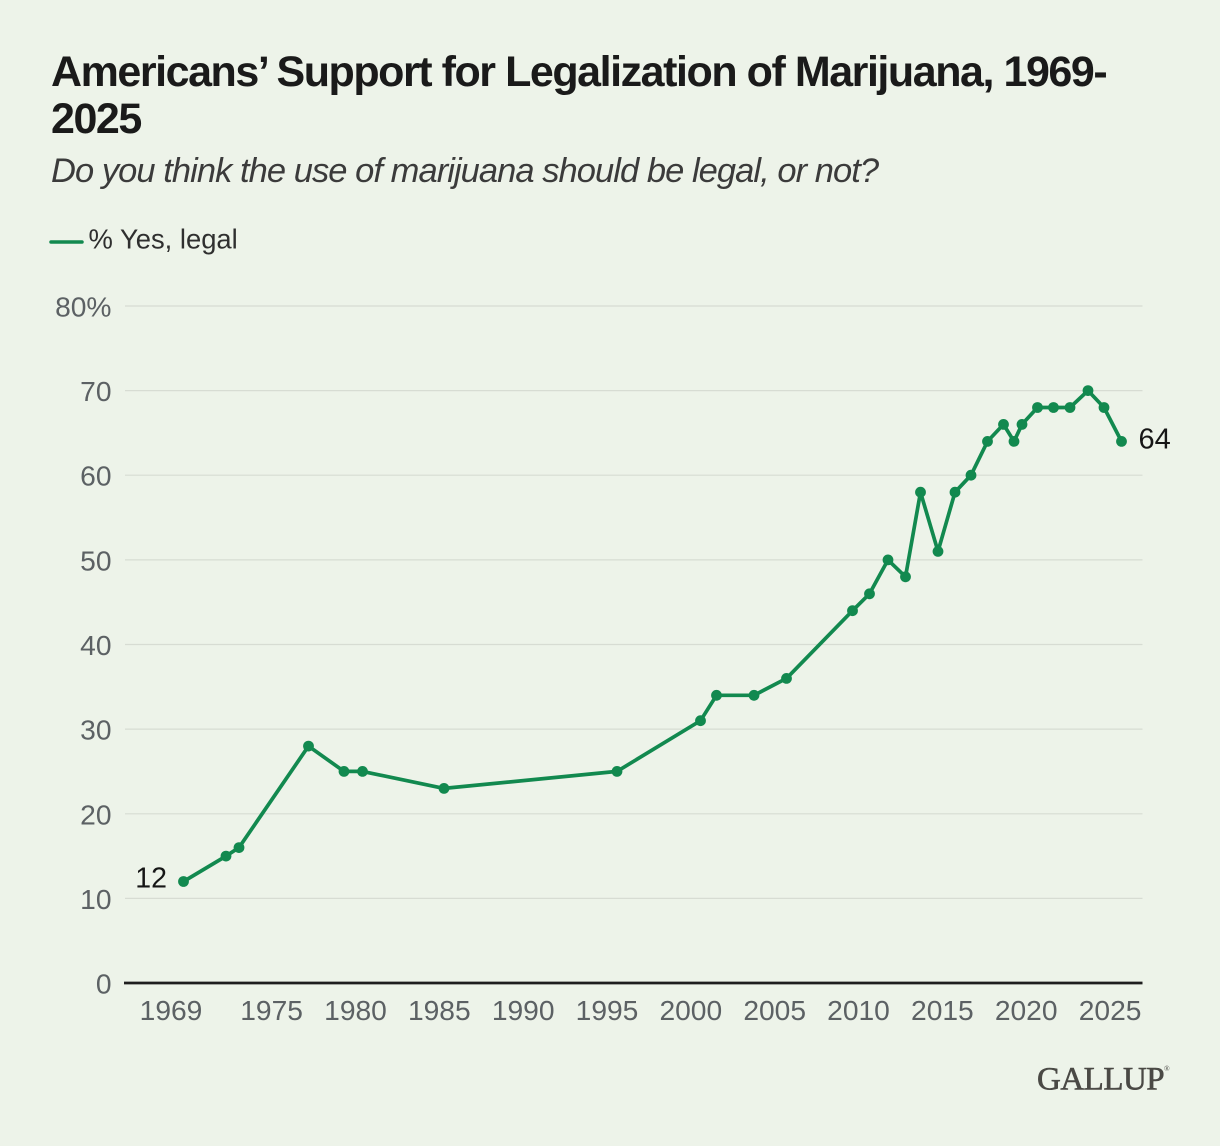 The image size is (1220, 1146). I want to click on svg-text: 20, so click(95, 814).